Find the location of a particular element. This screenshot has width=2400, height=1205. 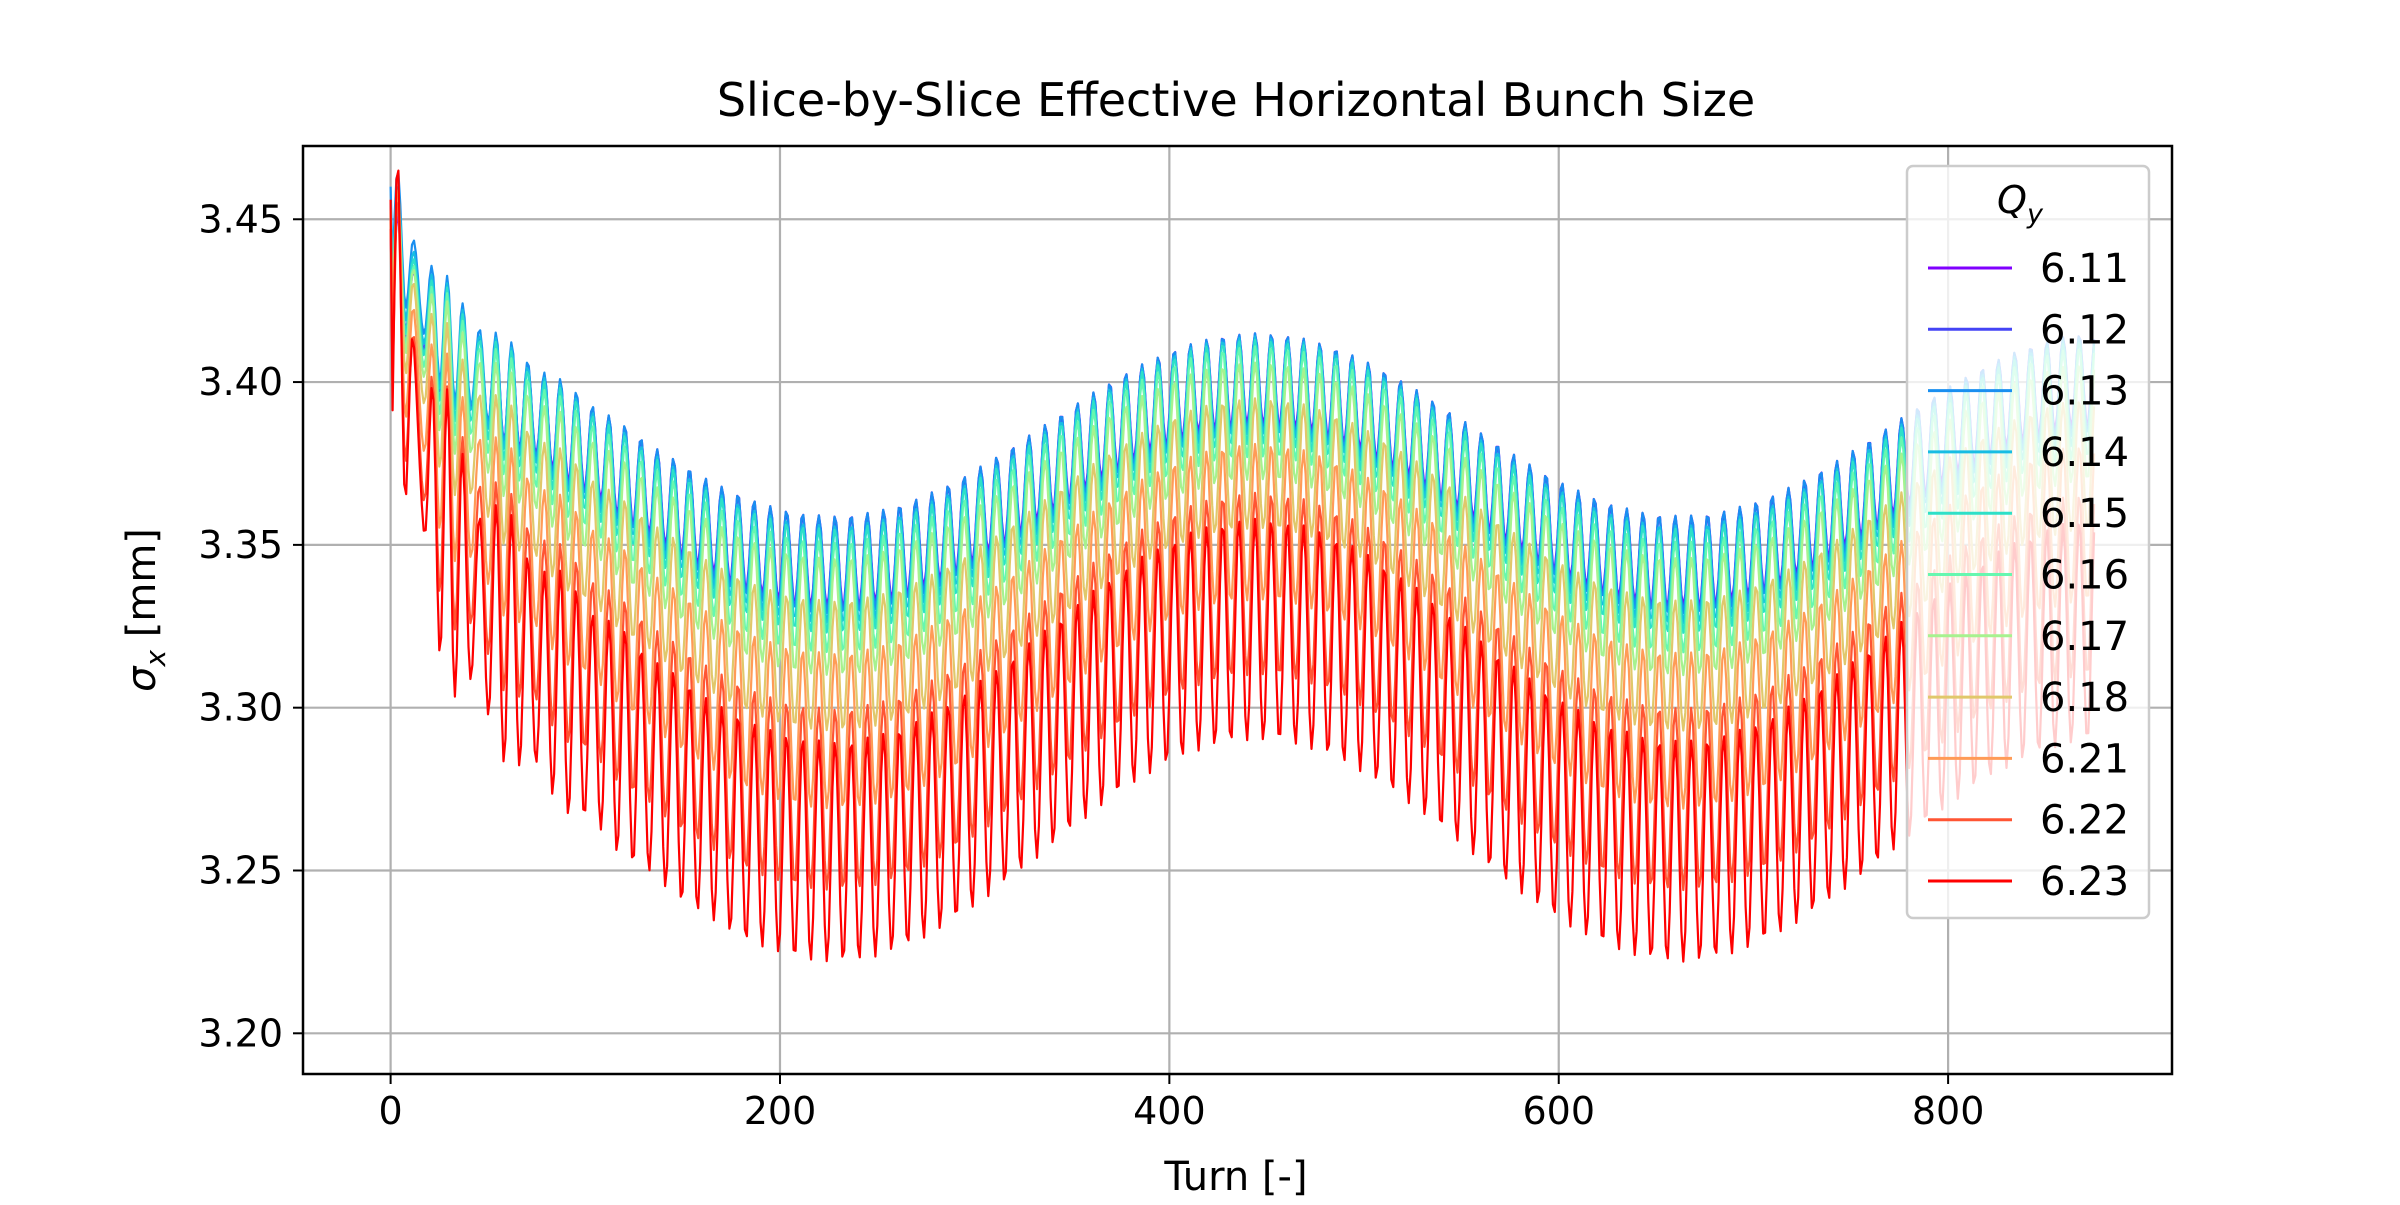

x-tick-label: 200 is located at coordinates (780, 1111).